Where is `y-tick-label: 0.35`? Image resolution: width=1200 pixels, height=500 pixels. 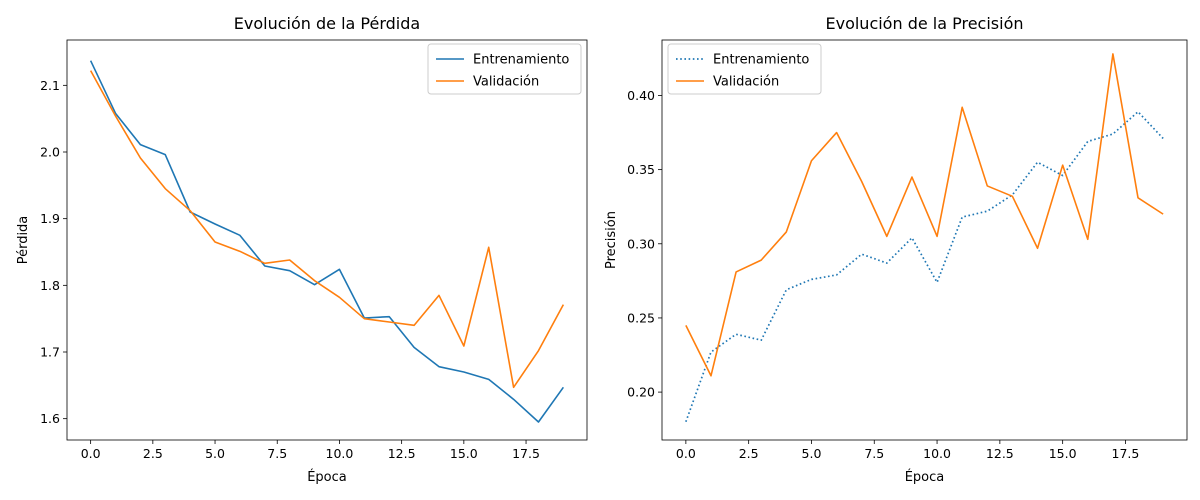 y-tick-label: 0.35 is located at coordinates (641, 169).